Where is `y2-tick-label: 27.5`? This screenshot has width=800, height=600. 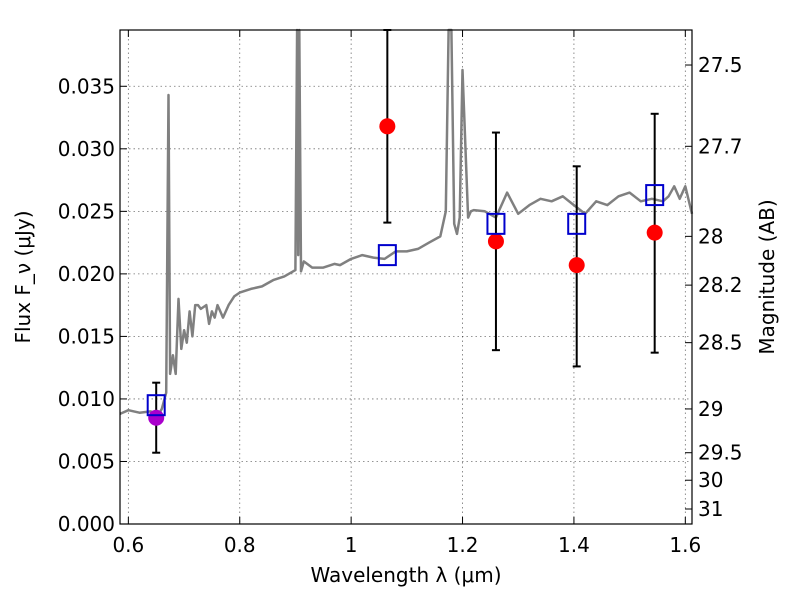
y2-tick-label: 27.5 is located at coordinates (720, 65).